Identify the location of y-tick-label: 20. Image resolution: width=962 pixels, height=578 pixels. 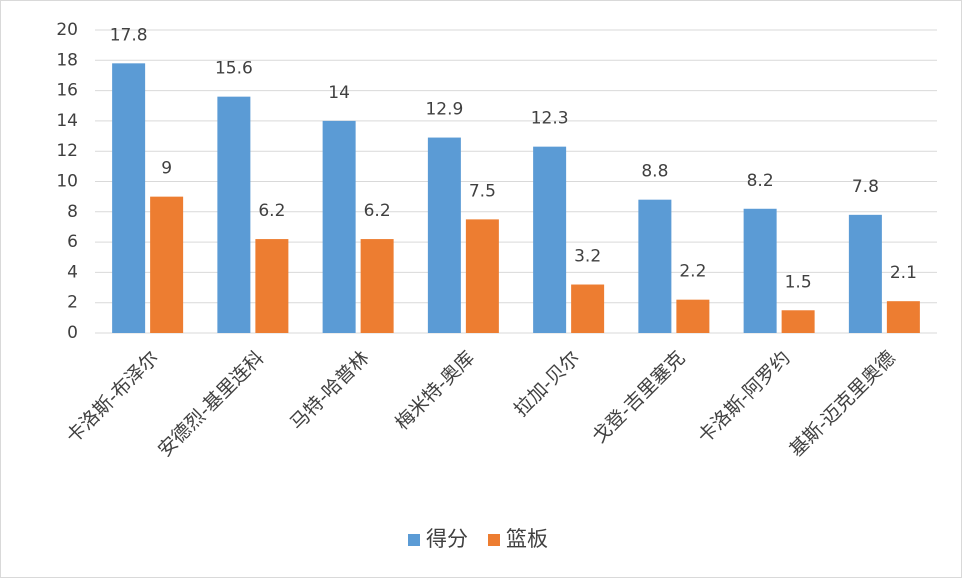
(67, 30).